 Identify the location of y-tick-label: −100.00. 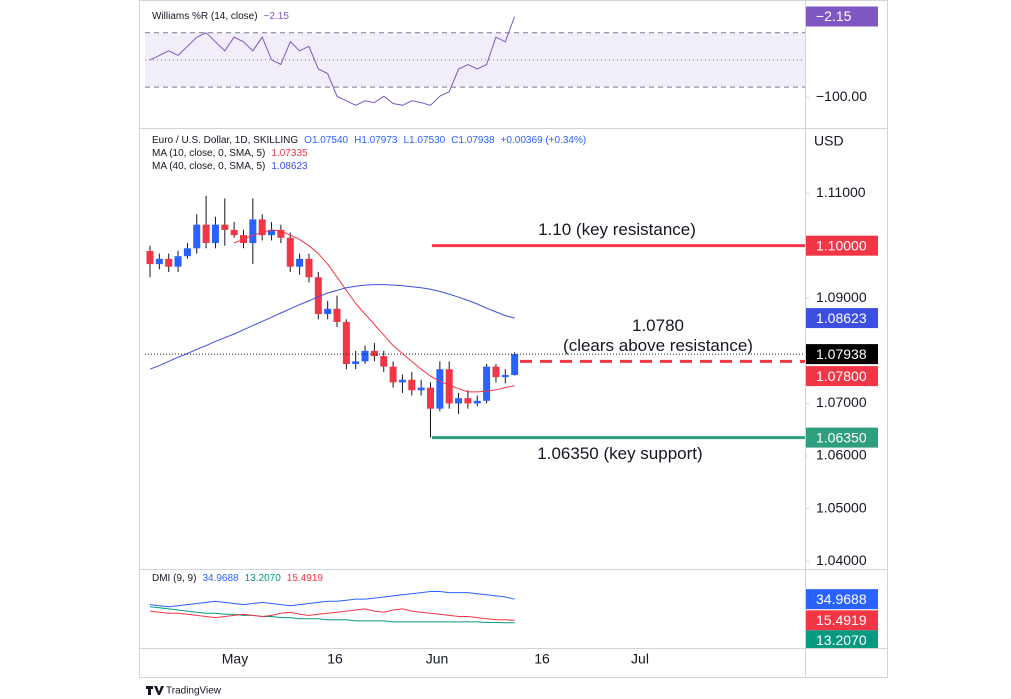
(841, 96).